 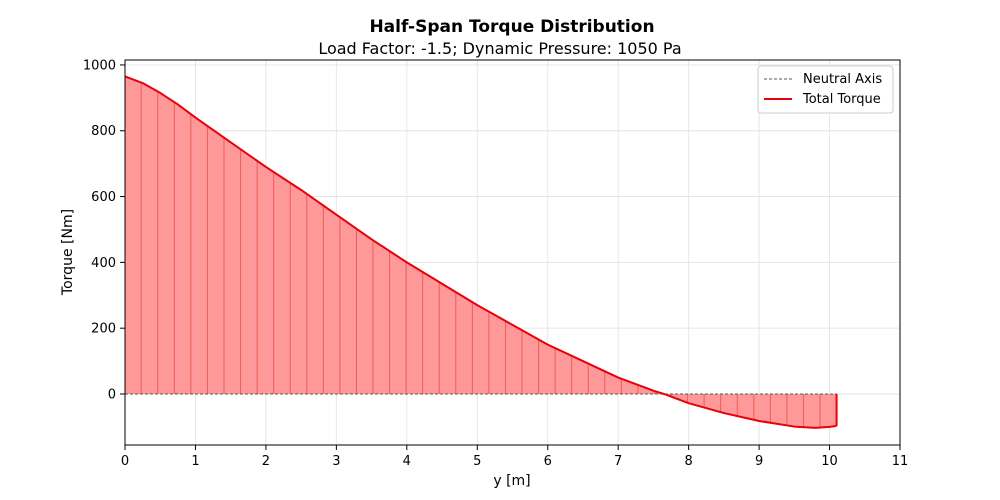 I want to click on chart-title: Half-Span Torque Distribution, so click(x=511, y=27).